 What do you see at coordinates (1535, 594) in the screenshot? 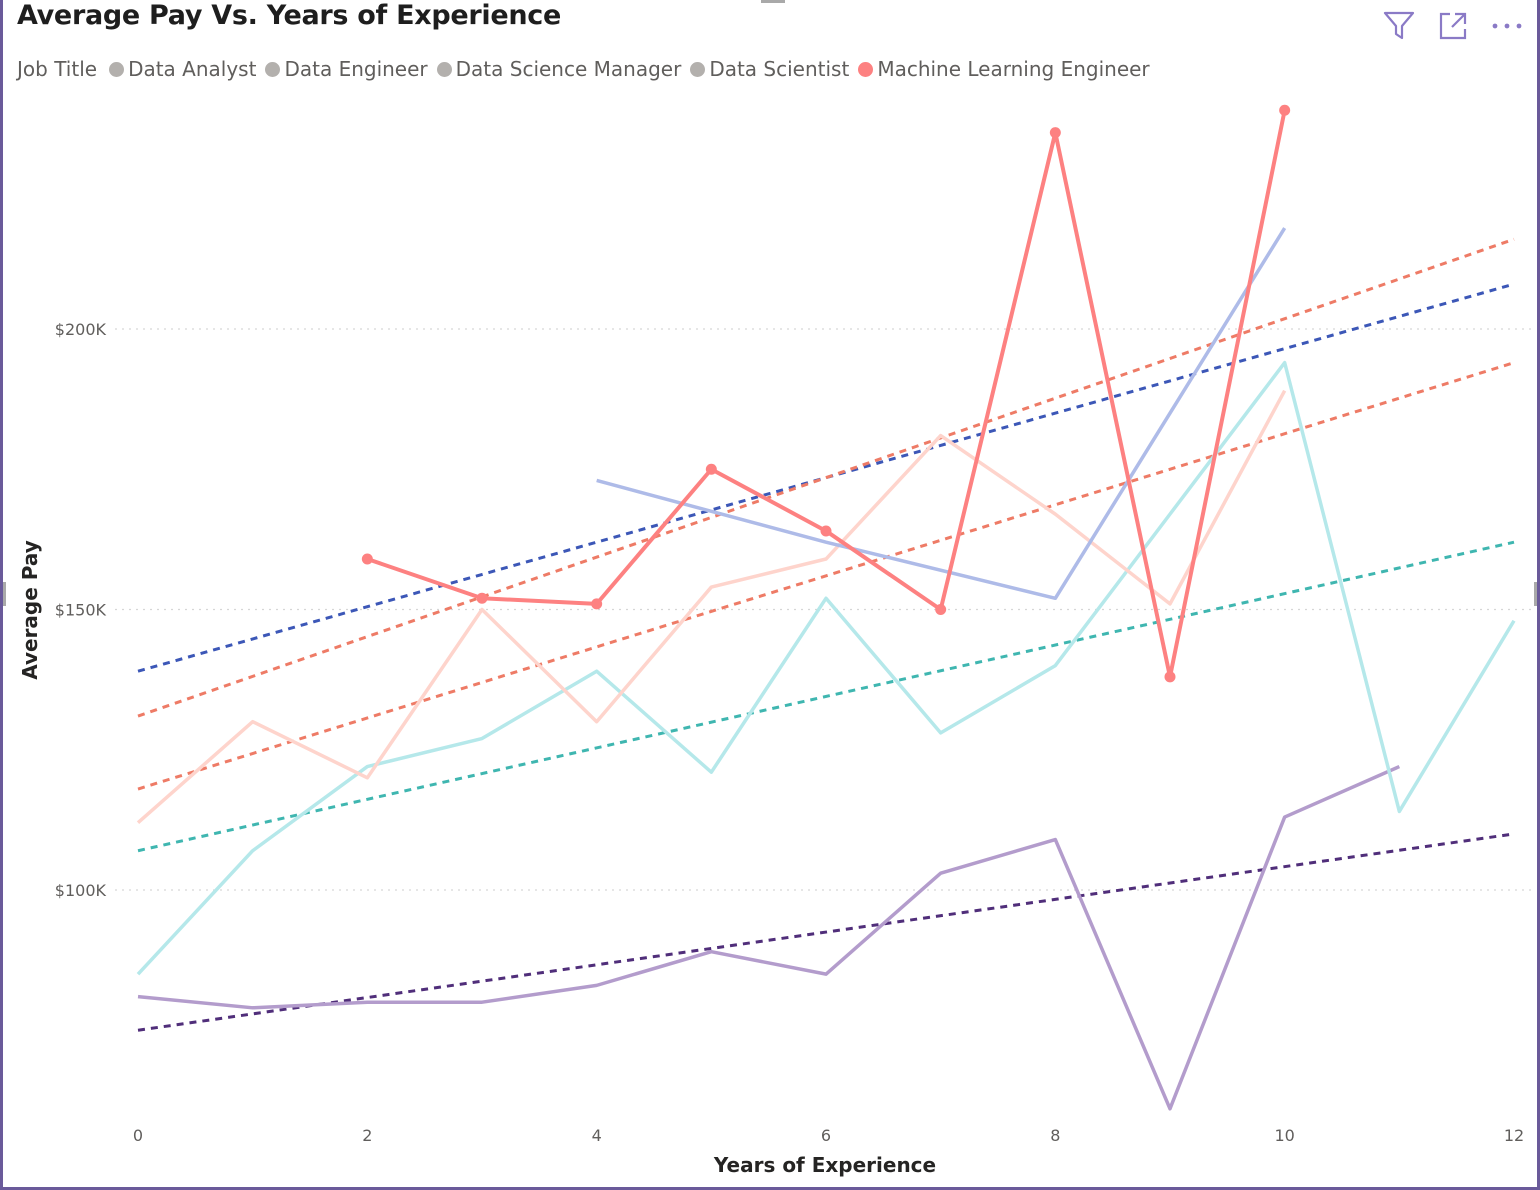
I see `resize-handle-right` at bounding box center [1535, 594].